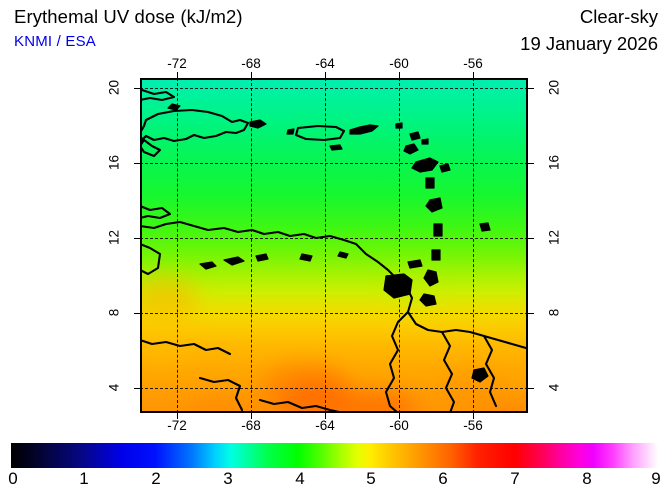  Describe the element at coordinates (438, 230) in the screenshot. I see `coastline-st-lucia` at that location.